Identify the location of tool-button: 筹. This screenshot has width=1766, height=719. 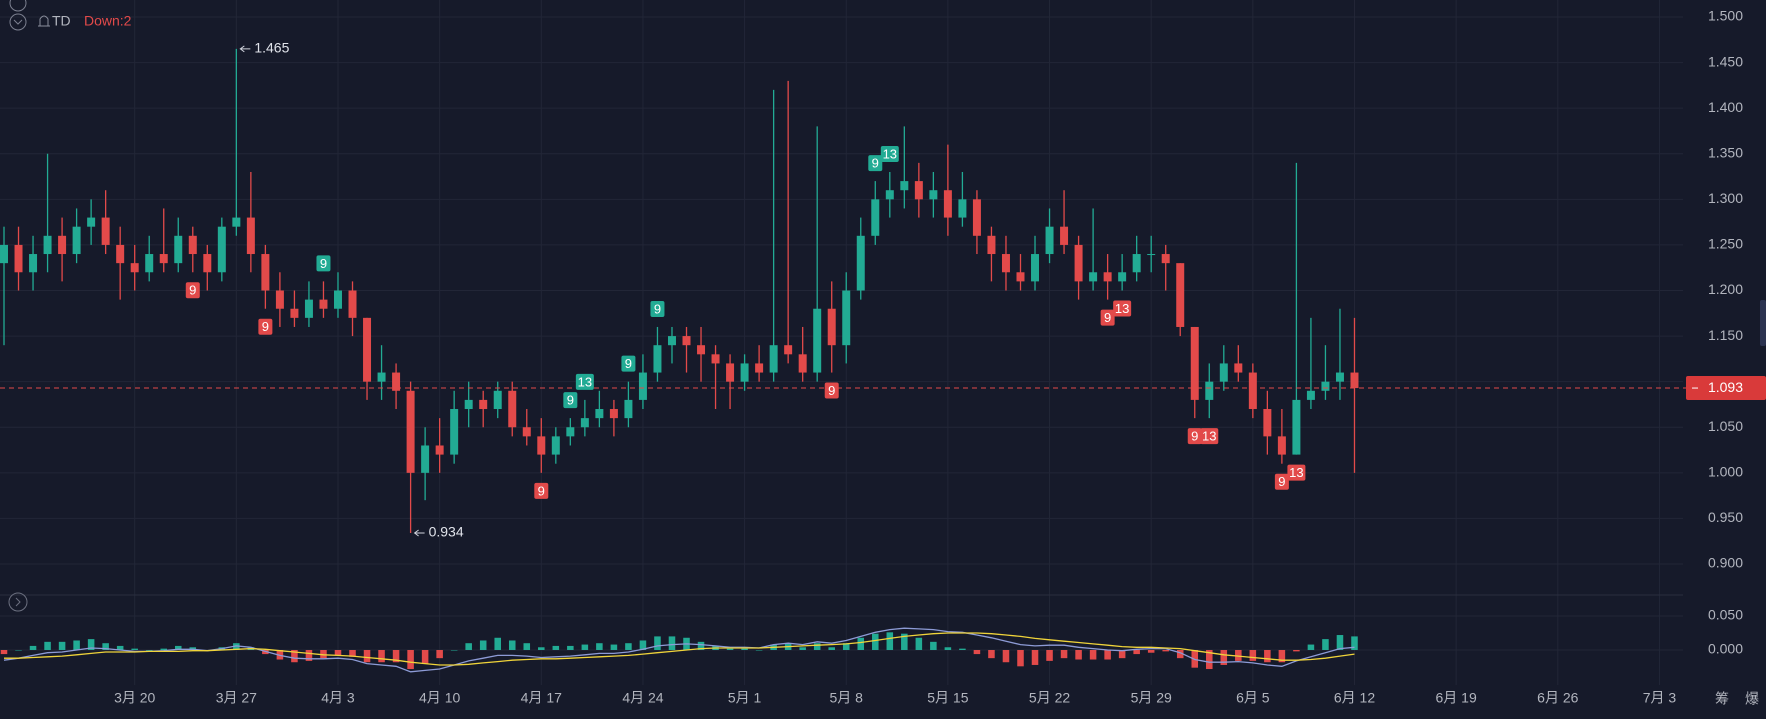
(1722, 699).